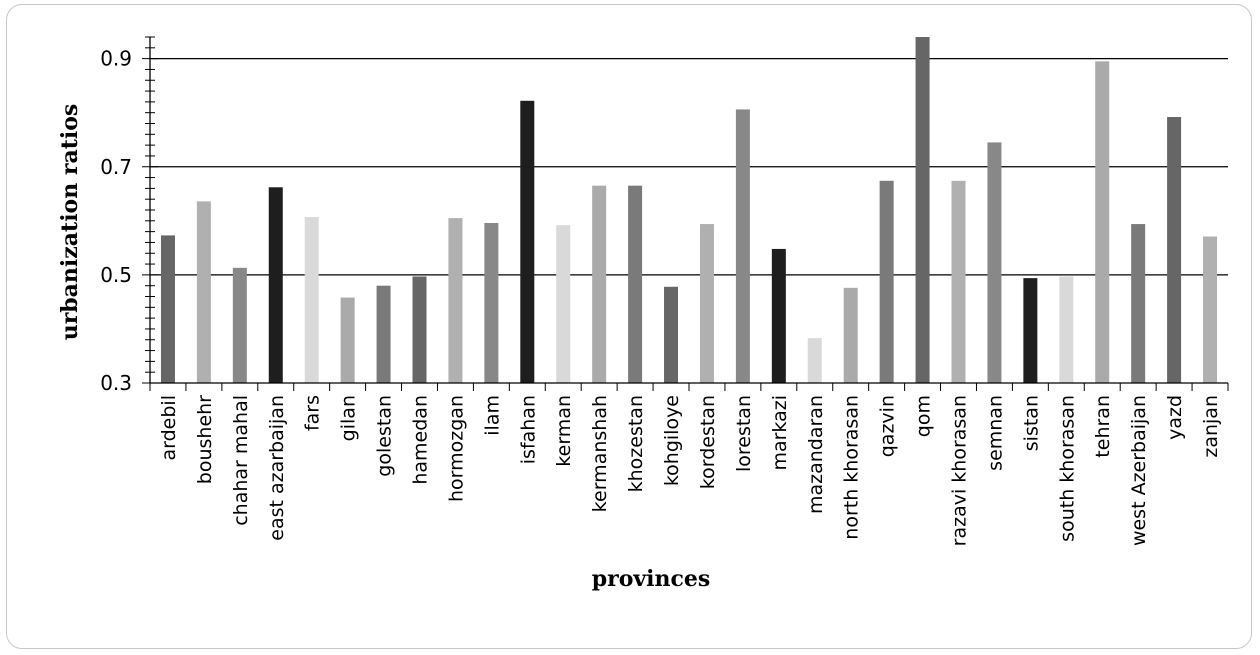 The width and height of the screenshot is (1260, 655). I want to click on x-axis-title: provinces, so click(651, 579).